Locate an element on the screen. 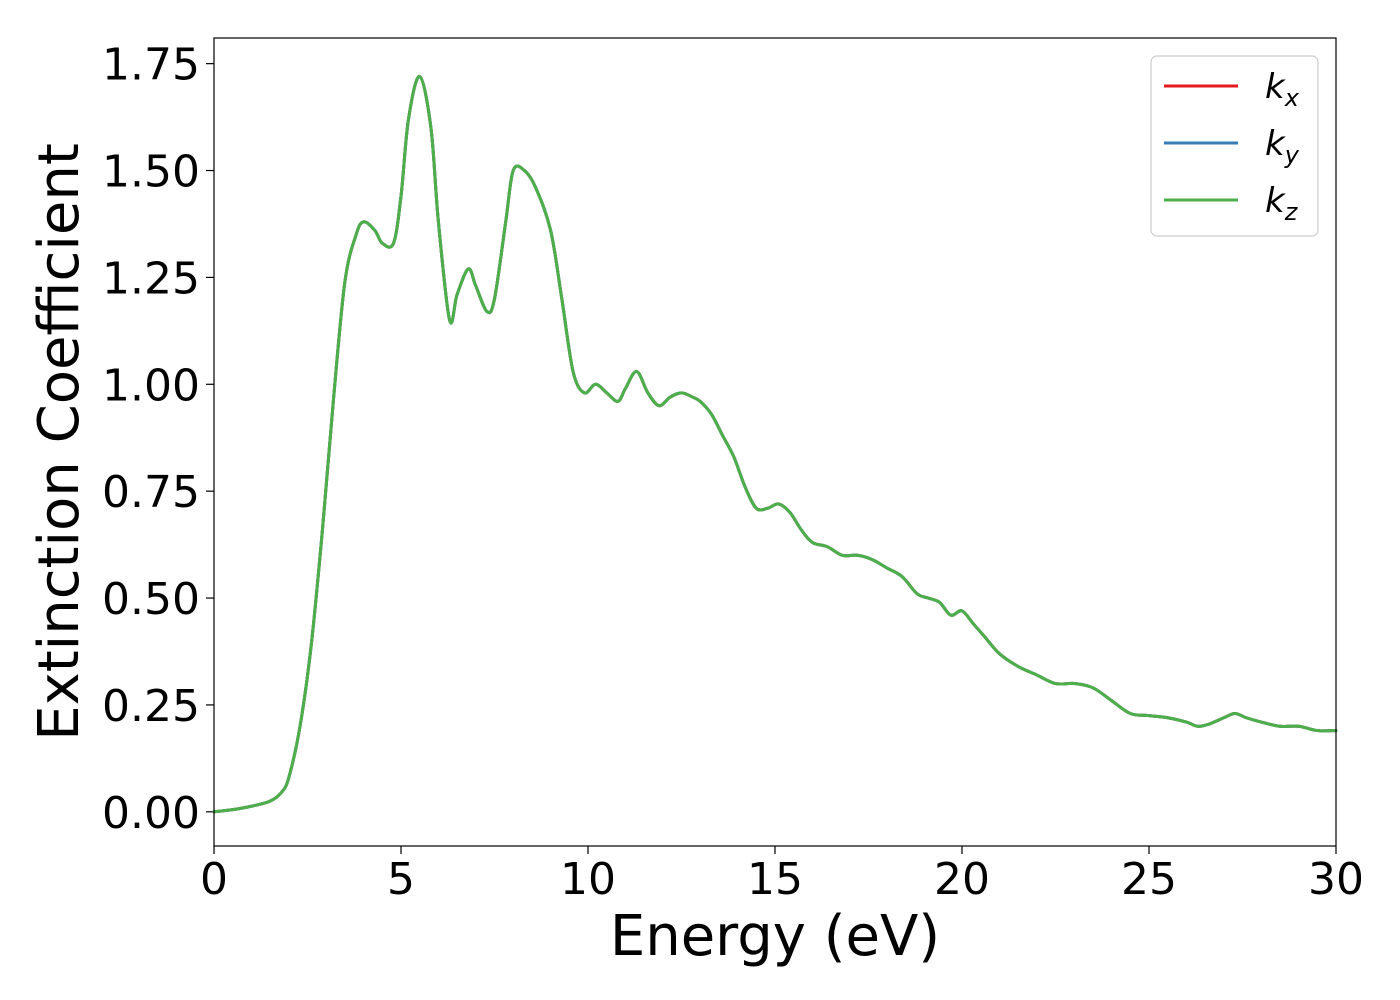 The height and width of the screenshot is (1000, 1400). x-axis-title: Energy (eV) is located at coordinates (775, 936).